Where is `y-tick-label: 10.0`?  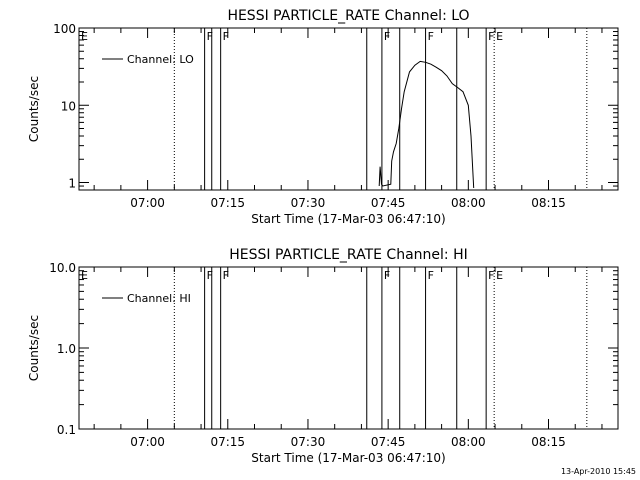
y-tick-label: 10.0 is located at coordinates (62, 268).